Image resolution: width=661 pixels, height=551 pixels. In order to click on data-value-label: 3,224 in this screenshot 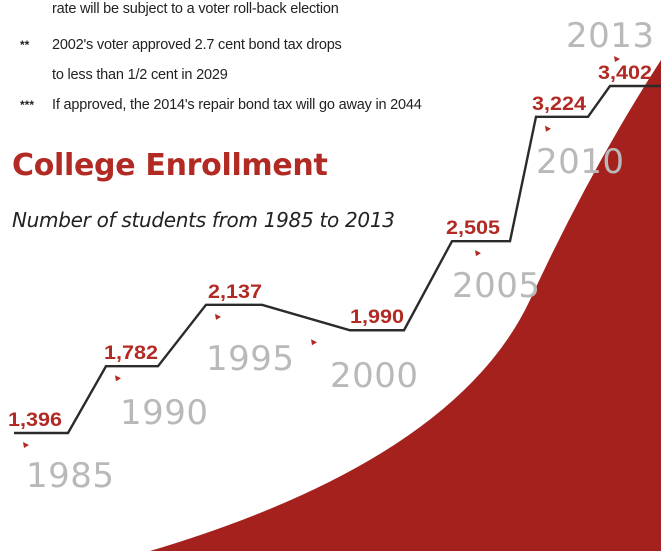, I will do `click(559, 104)`.